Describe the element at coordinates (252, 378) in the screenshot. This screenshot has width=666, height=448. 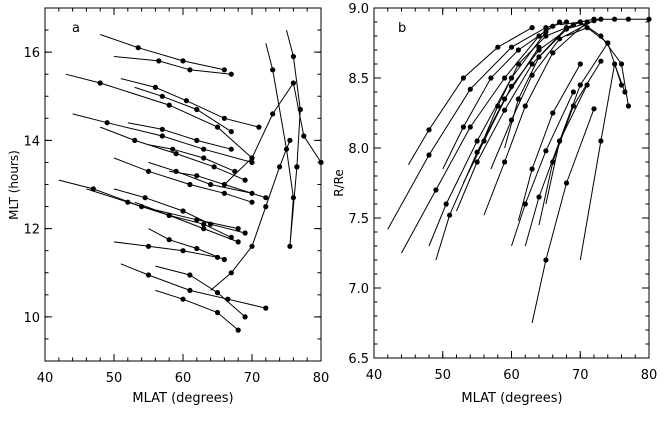
I see `x-tick-label-a-3: 70` at that location.